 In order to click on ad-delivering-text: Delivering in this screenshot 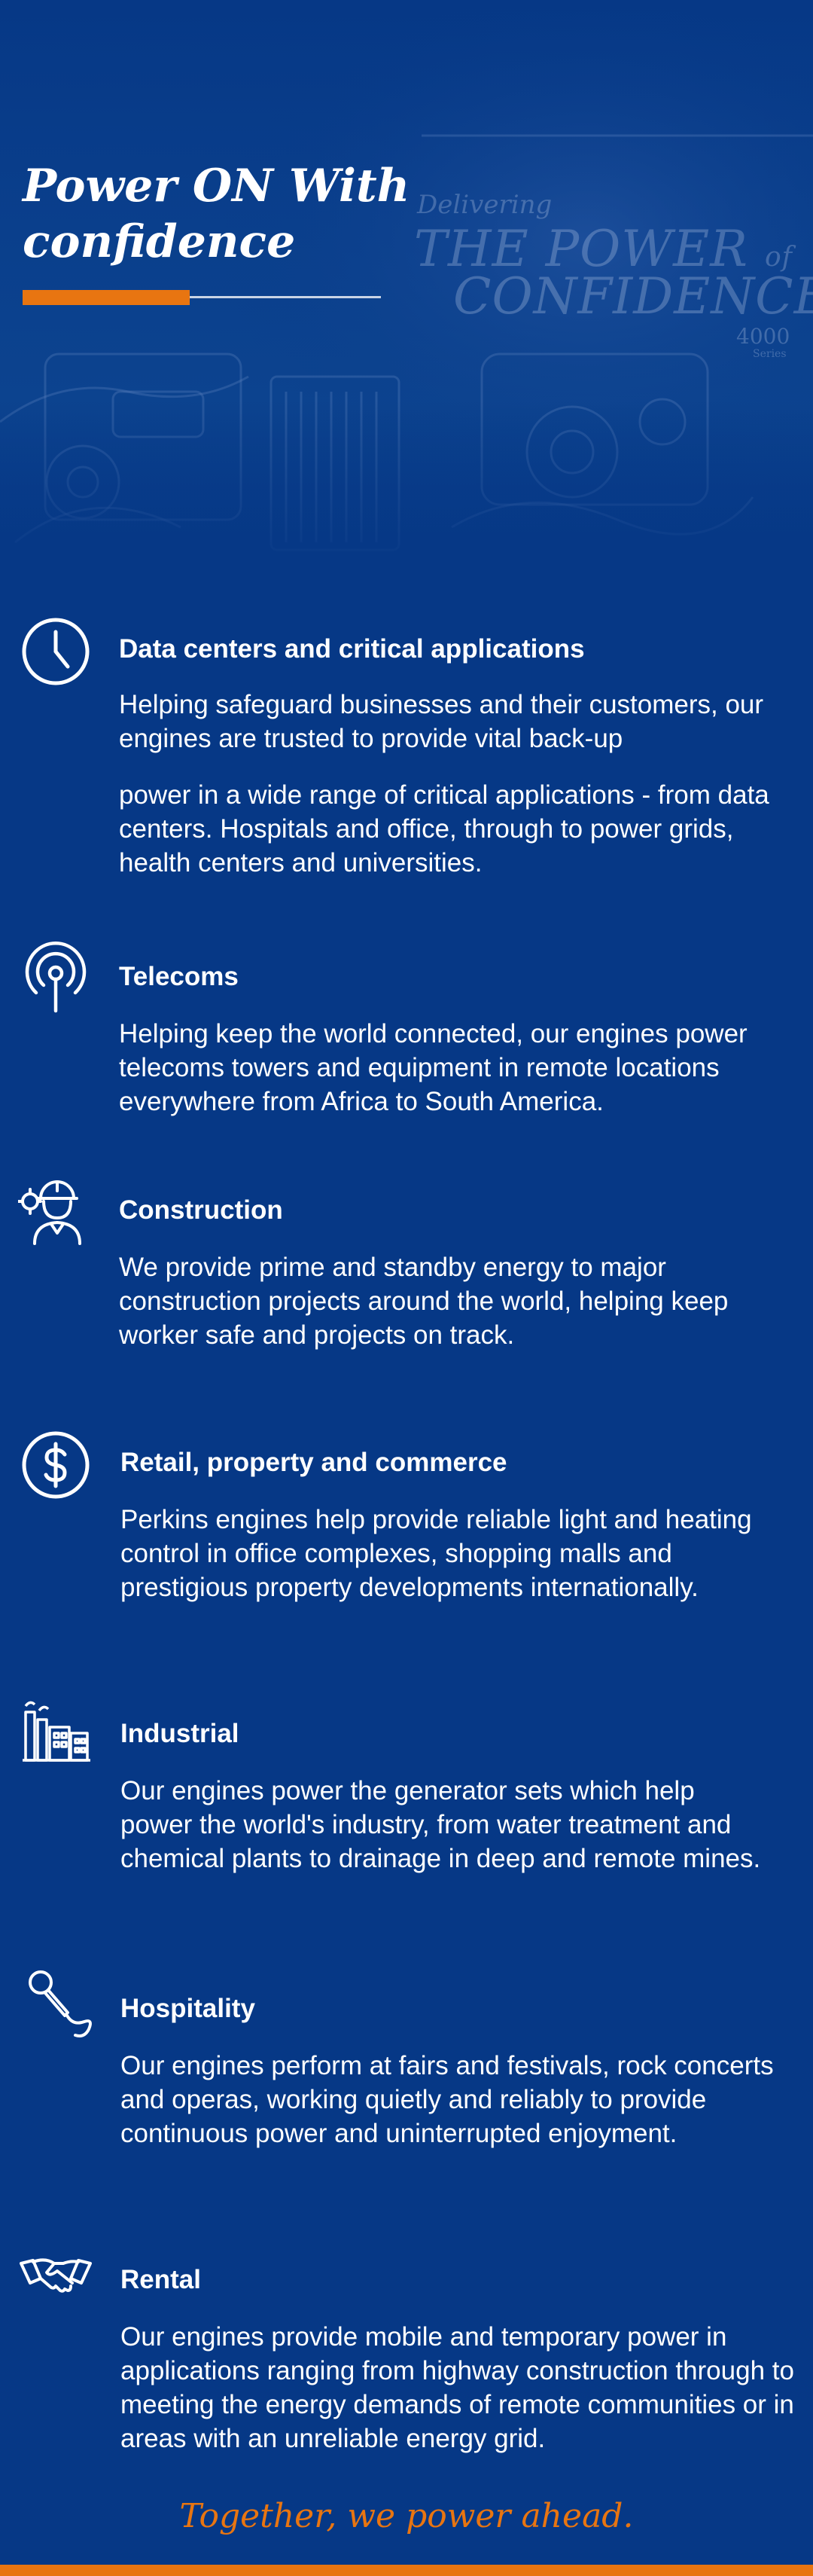, I will do `click(485, 205)`.